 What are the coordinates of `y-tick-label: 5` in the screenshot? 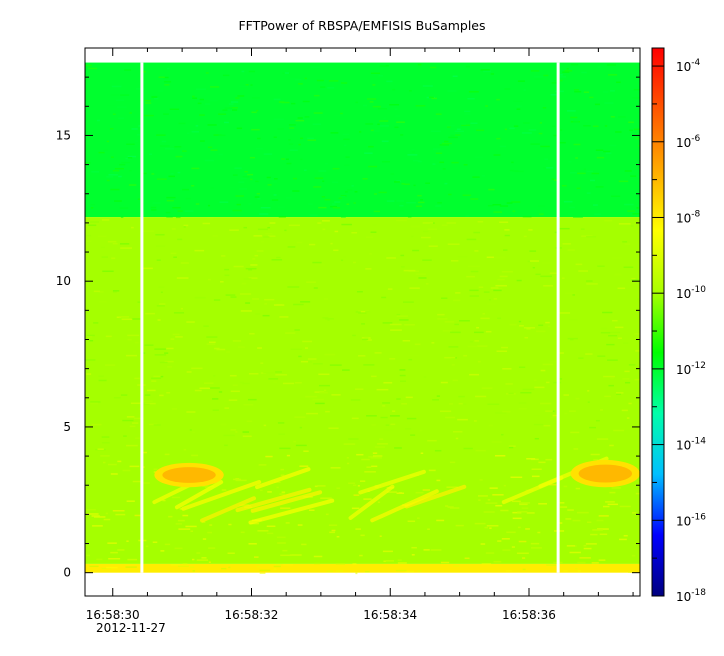 It's located at (67, 427).